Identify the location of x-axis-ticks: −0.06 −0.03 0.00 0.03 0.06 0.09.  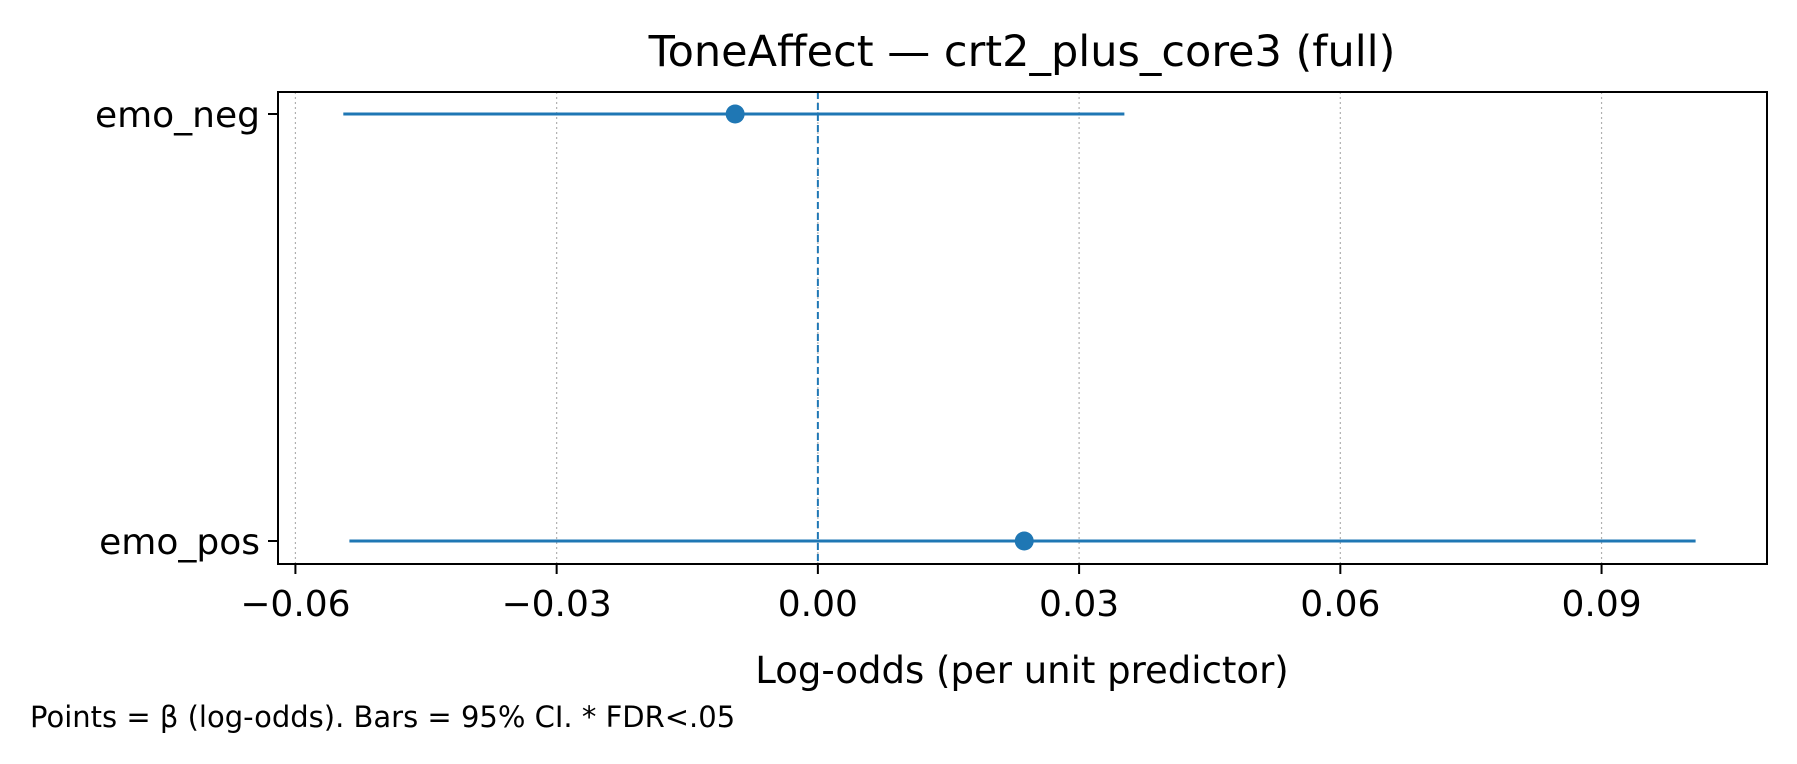
(941, 594).